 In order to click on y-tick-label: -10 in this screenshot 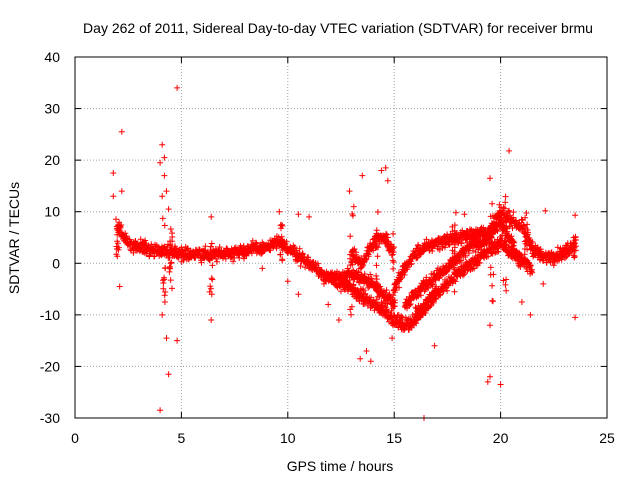, I will do `click(50, 315)`.